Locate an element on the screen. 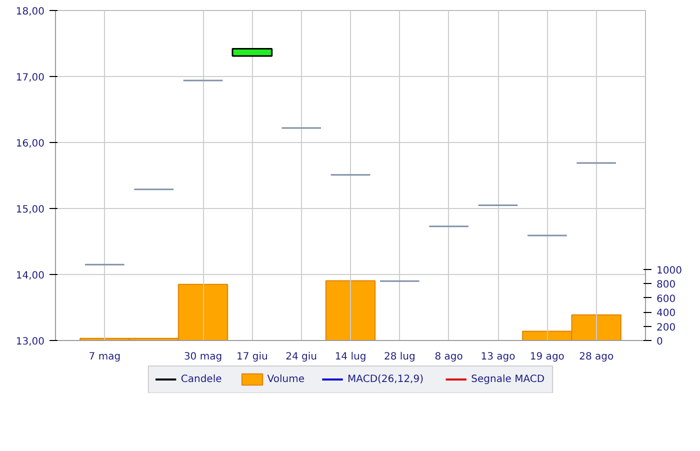 The width and height of the screenshot is (700, 451). legend-label: Candele is located at coordinates (201, 379).